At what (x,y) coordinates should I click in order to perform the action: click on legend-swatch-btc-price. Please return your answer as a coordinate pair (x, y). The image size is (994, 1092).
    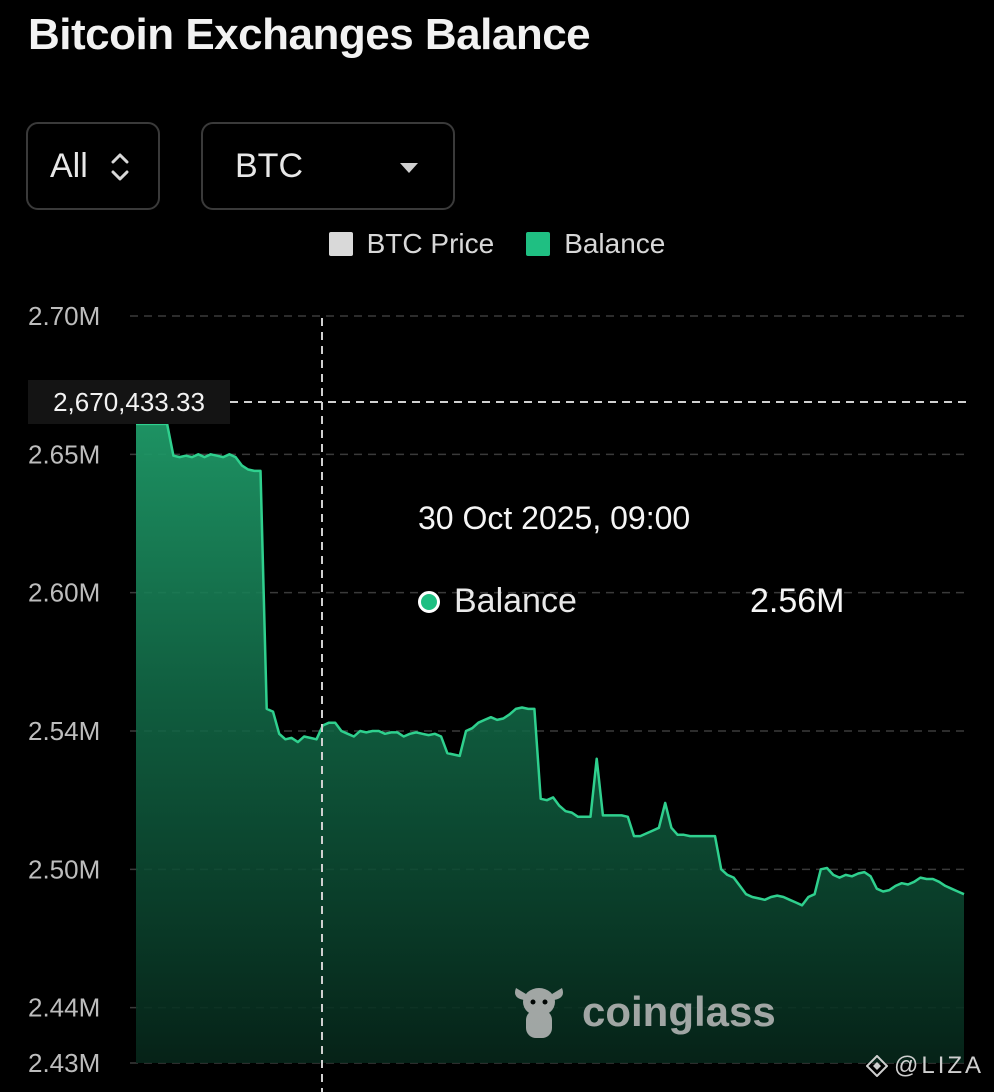
    Looking at the image, I should click on (340, 244).